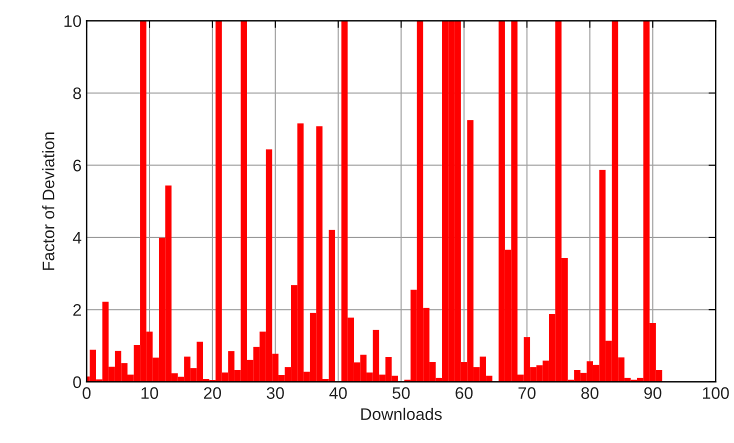  I want to click on x-tick-label: 100, so click(716, 393).